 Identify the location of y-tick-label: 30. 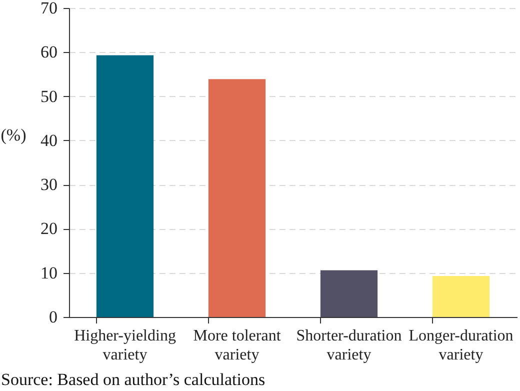
(49, 184).